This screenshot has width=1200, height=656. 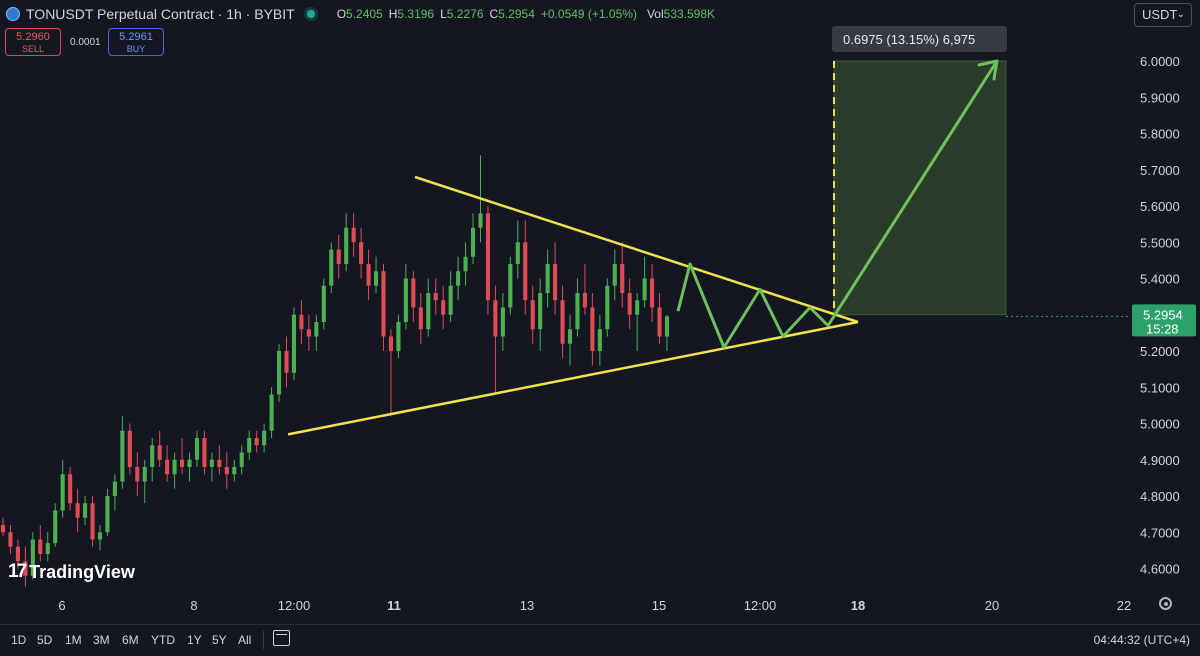 What do you see at coordinates (1160, 532) in the screenshot?
I see `y-tick-label: 4.7000` at bounding box center [1160, 532].